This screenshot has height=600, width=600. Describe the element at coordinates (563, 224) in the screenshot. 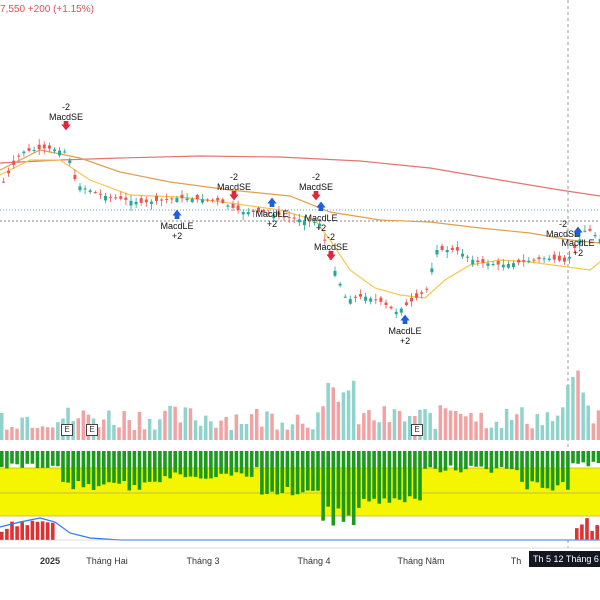

I see `signal-count: -2` at that location.